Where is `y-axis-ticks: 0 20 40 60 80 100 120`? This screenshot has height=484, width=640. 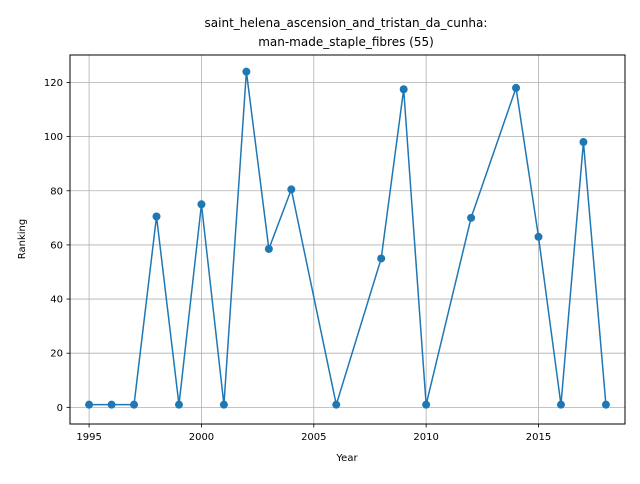
y-axis-ticks: 0 20 40 60 80 100 120 is located at coordinates (57, 246).